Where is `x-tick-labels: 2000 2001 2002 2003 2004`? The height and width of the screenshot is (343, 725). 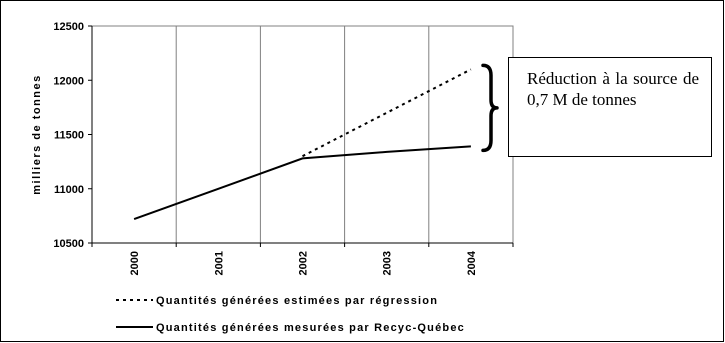 x-tick-labels: 2000 2001 2002 2003 2004 is located at coordinates (303, 262).